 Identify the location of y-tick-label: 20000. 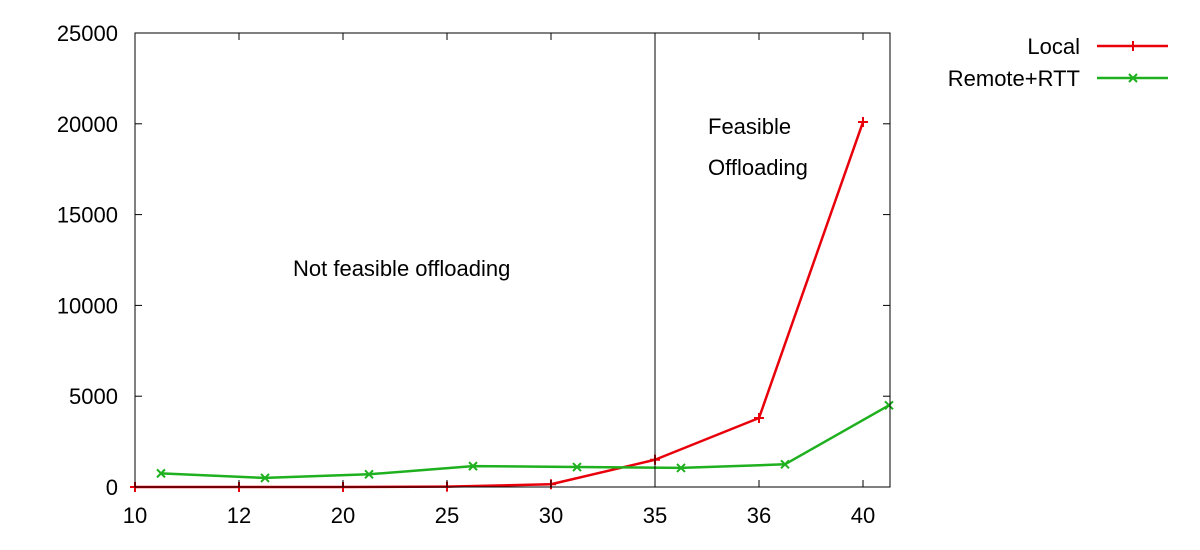
(87, 124).